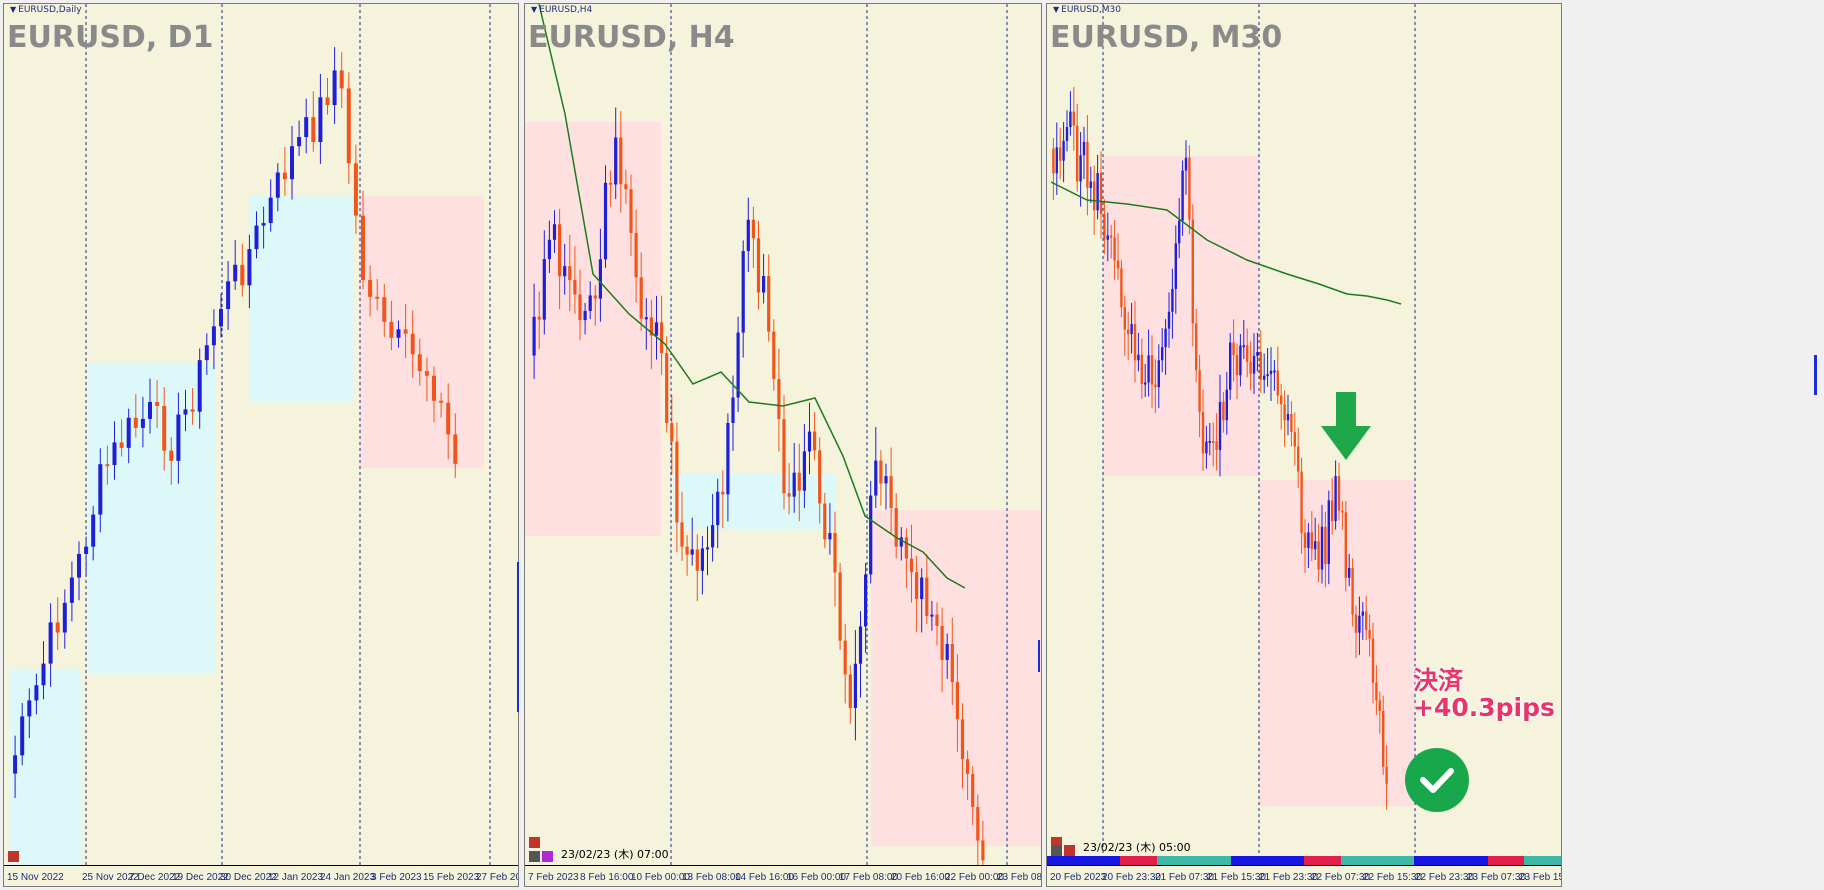  I want to click on chart-symbol-title: EURUSD, M30, so click(1166, 37).